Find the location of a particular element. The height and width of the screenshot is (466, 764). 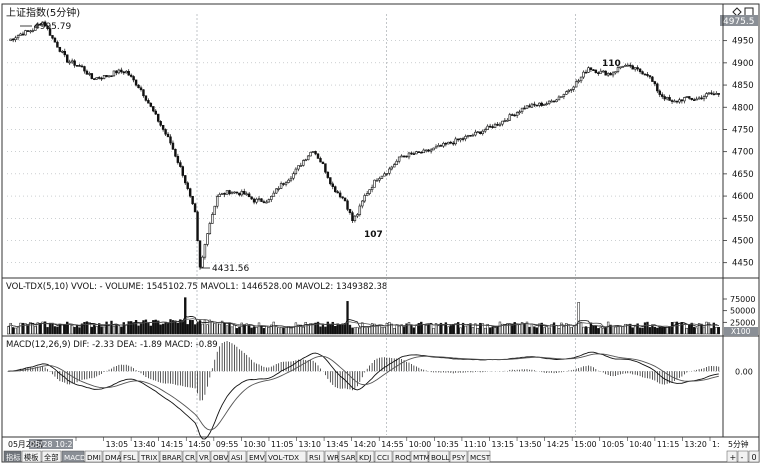

time-tick-label: 11:15 is located at coordinates (668, 444).